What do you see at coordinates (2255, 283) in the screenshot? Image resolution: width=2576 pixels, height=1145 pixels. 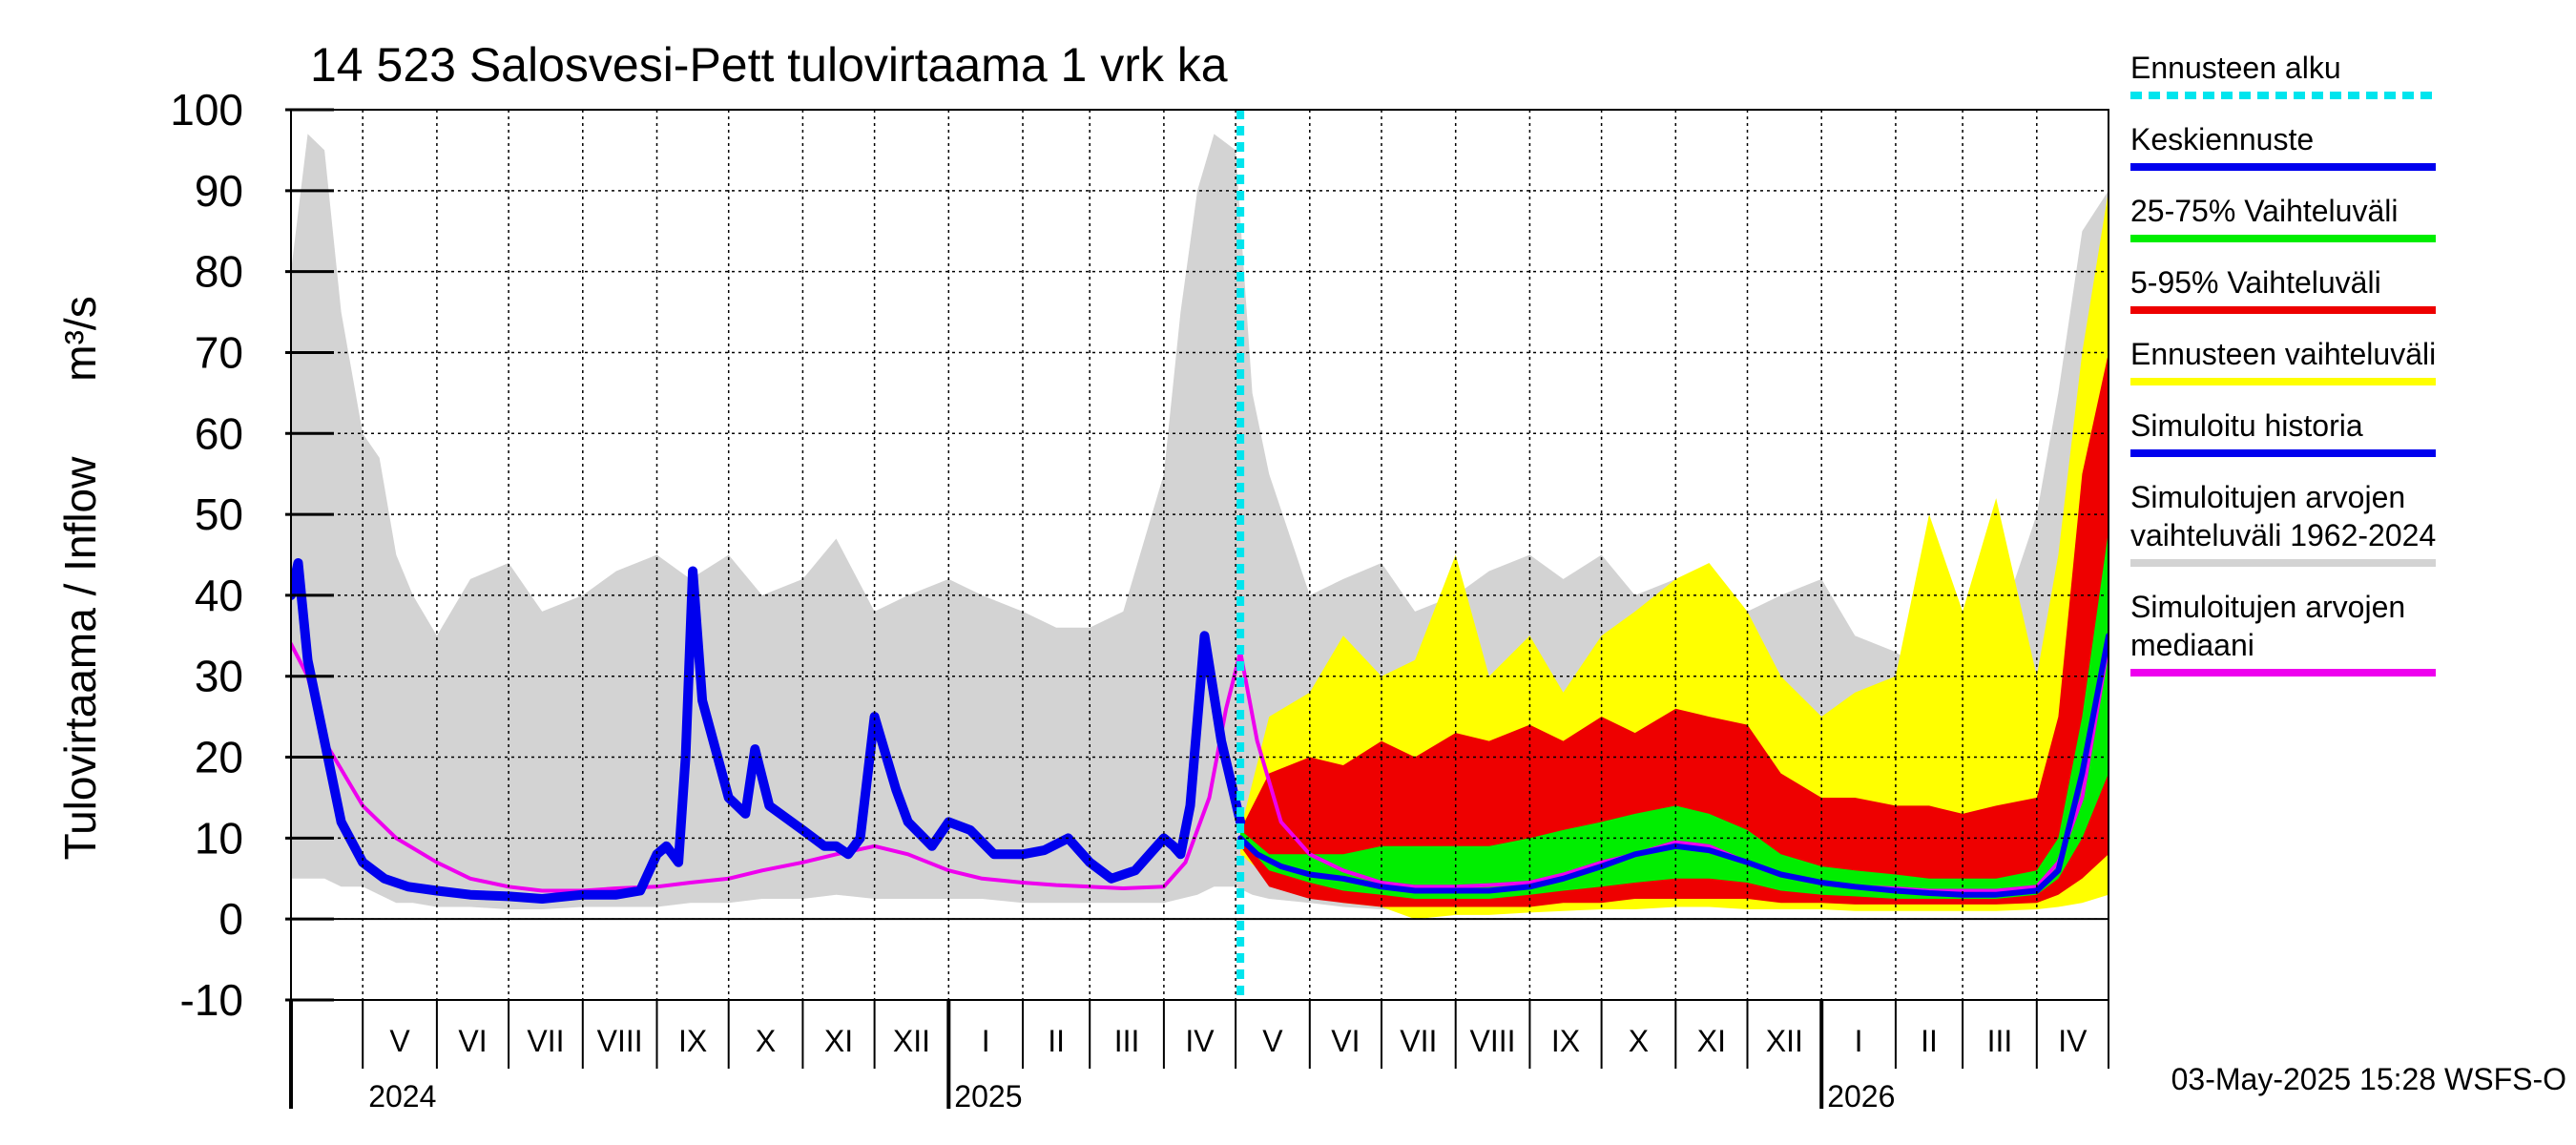 I see `legend-label: 5-95% Vaihteluväli` at bounding box center [2255, 283].